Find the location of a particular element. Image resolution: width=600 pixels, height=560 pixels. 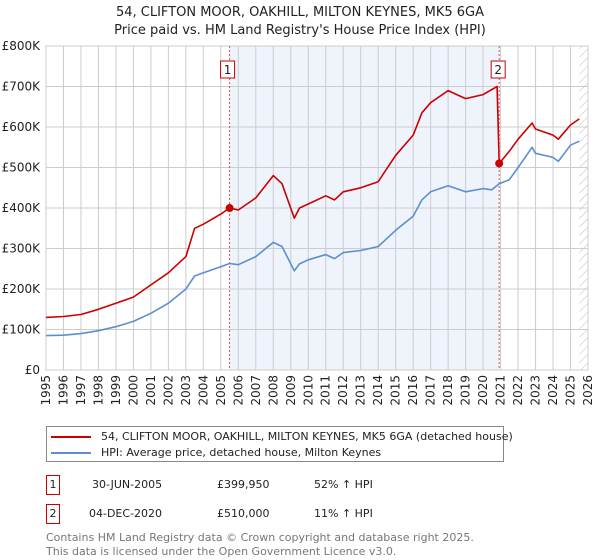

sale-badge-2: 2 is located at coordinates (53, 514).